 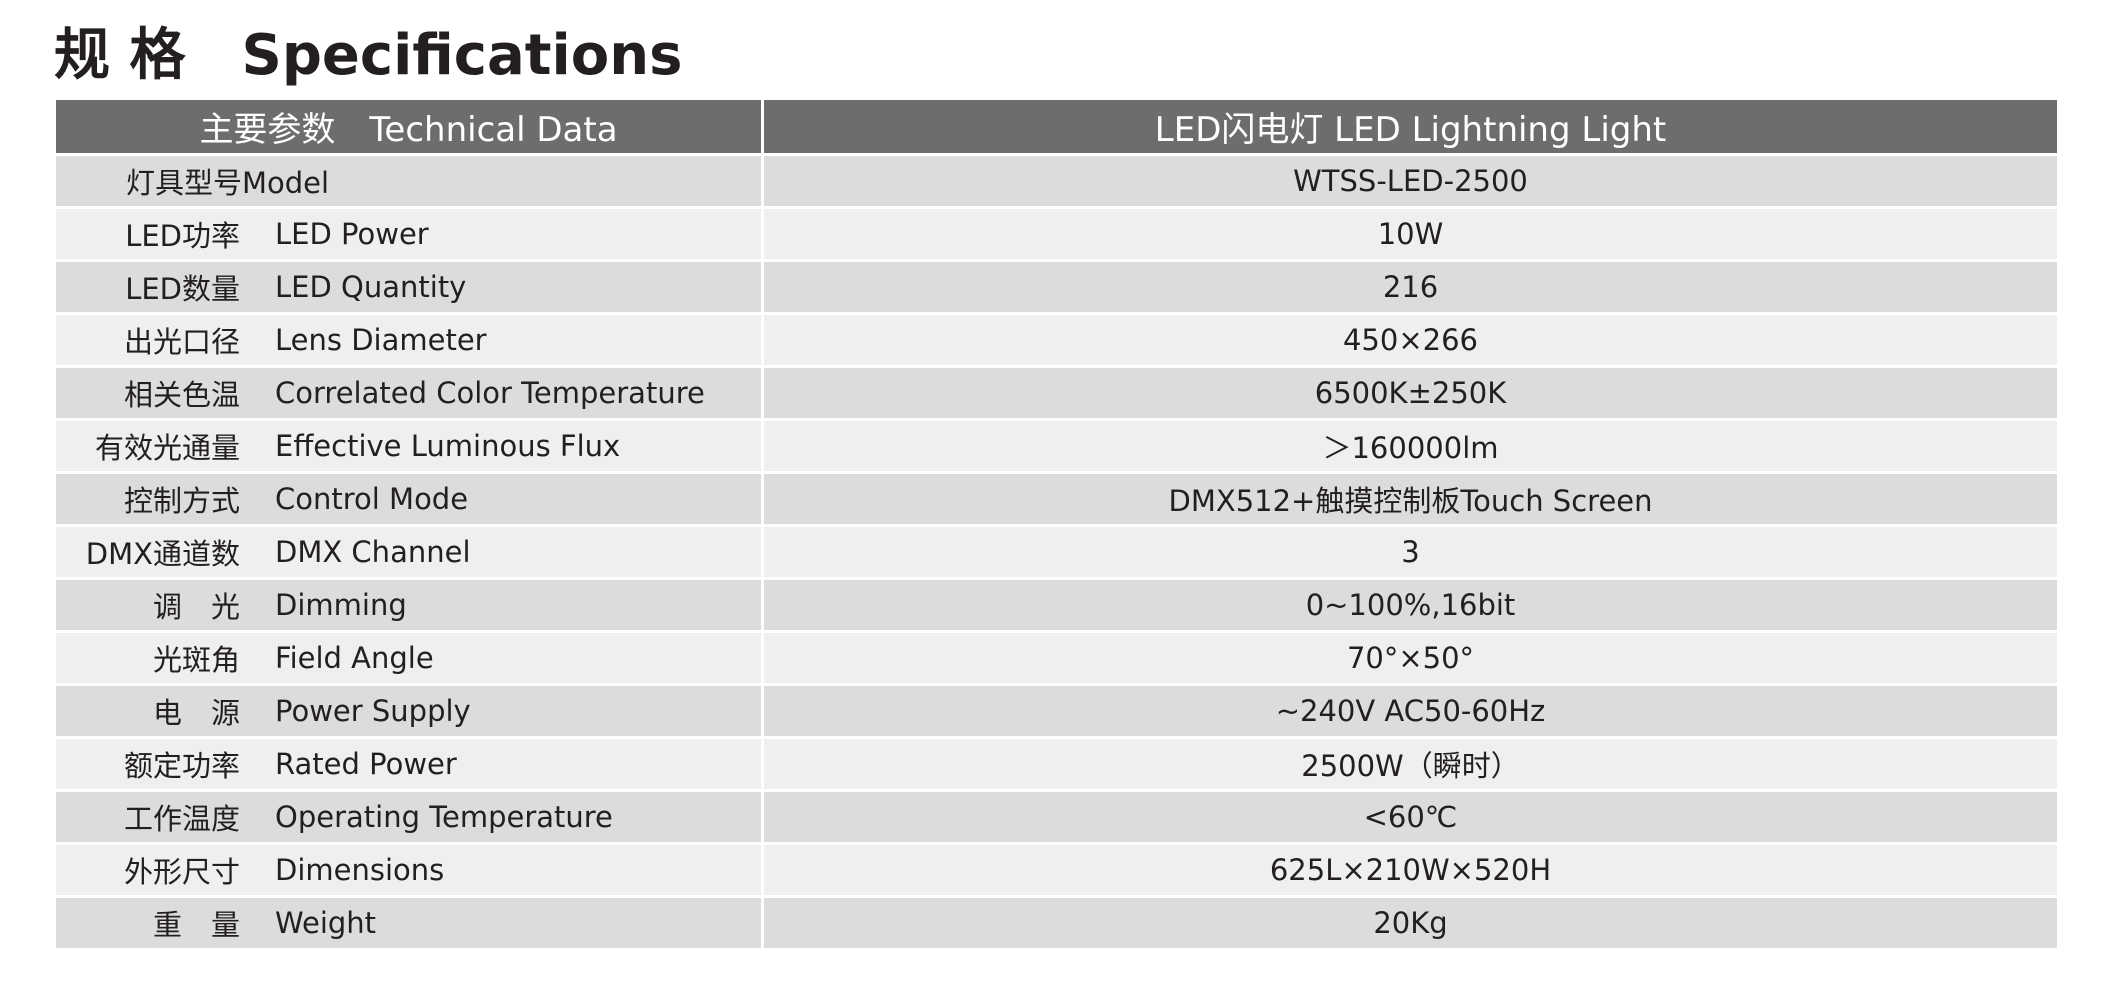 I want to click on param-cell: 外形尺寸 Dimensions, so click(x=410, y=870).